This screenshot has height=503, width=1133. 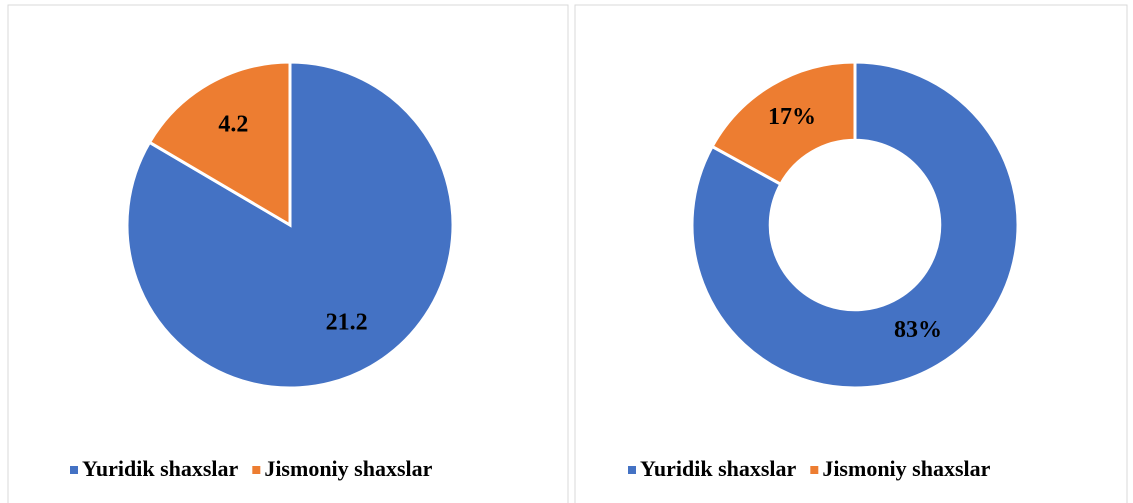 I want to click on data-label: 83%, so click(x=918, y=330).